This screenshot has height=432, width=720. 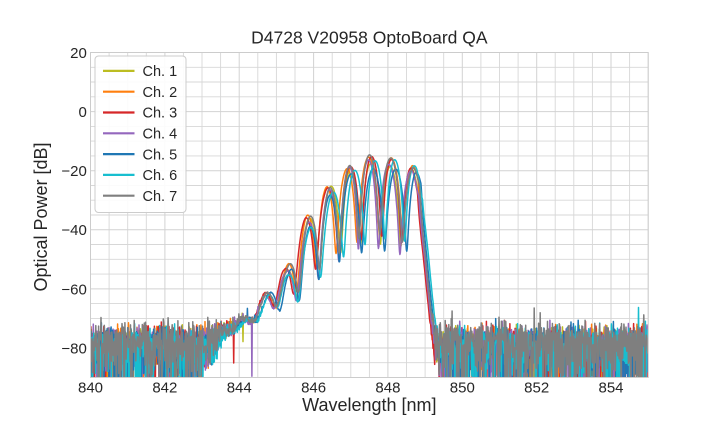 What do you see at coordinates (73, 289) in the screenshot?
I see `svg-text: −60` at bounding box center [73, 289].